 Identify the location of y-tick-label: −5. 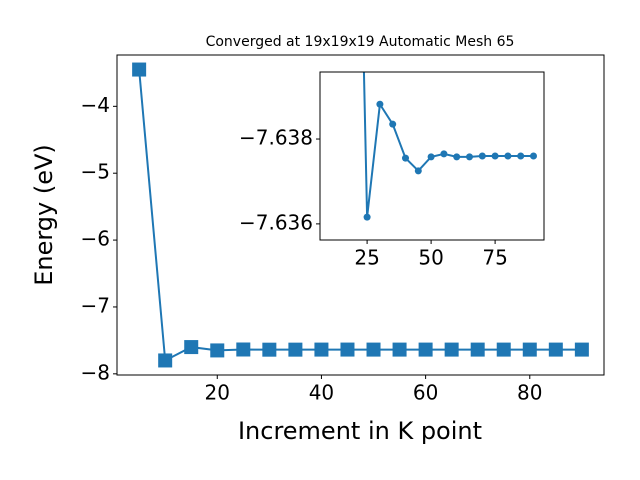
(95, 172).